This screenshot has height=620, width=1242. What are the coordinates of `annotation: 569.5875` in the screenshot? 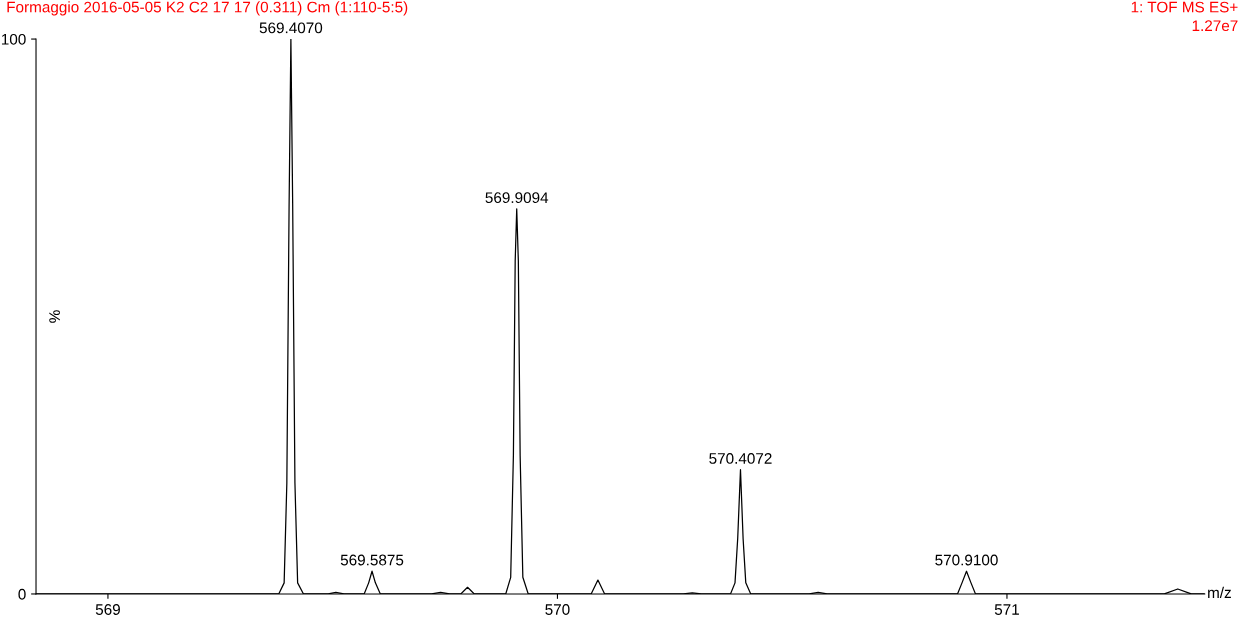 It's located at (372, 560).